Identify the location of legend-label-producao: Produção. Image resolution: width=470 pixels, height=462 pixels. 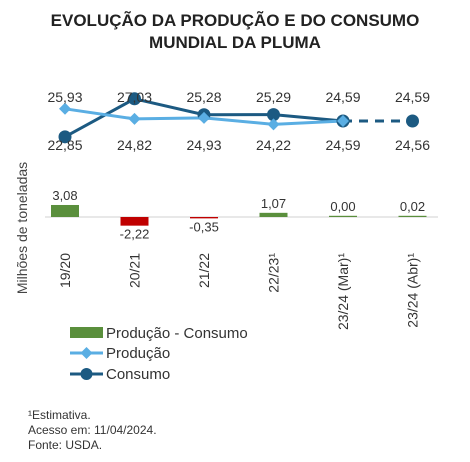
(138, 353).